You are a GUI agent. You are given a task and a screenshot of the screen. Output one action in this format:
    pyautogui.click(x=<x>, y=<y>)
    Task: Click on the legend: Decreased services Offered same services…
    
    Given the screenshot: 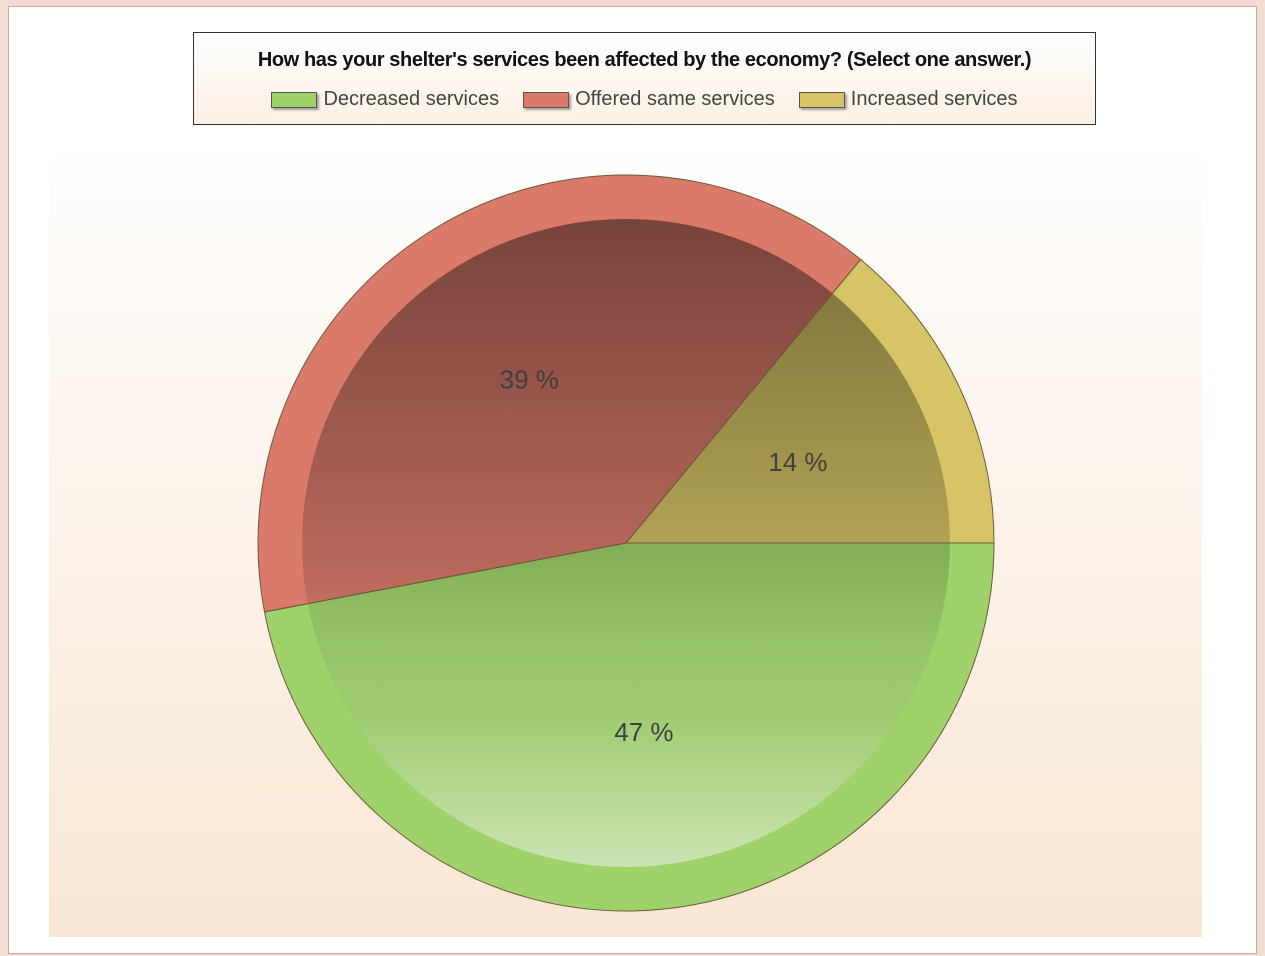 What is the action you would take?
    pyautogui.click(x=644, y=99)
    